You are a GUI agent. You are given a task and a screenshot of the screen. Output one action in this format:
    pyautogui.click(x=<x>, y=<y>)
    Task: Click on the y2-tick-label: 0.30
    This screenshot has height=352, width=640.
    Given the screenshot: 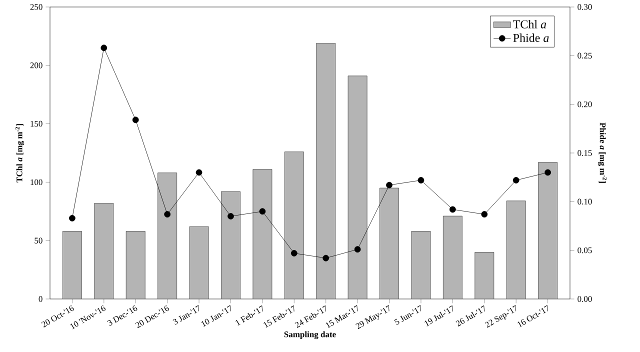 What is the action you would take?
    pyautogui.click(x=585, y=7)
    